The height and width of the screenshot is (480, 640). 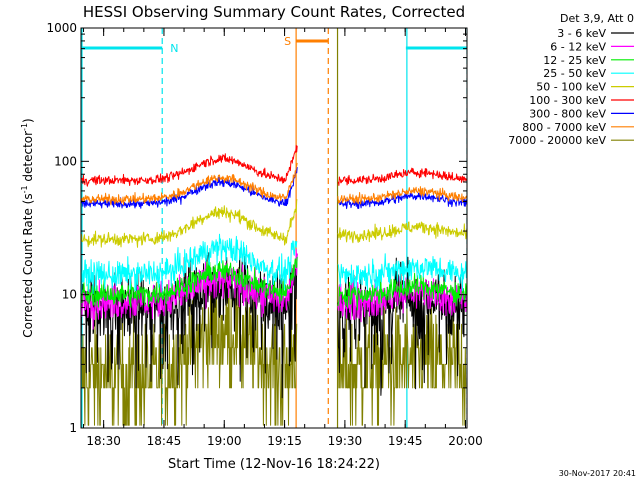 I want to click on x-tick-label: 19:15, so click(x=284, y=441).